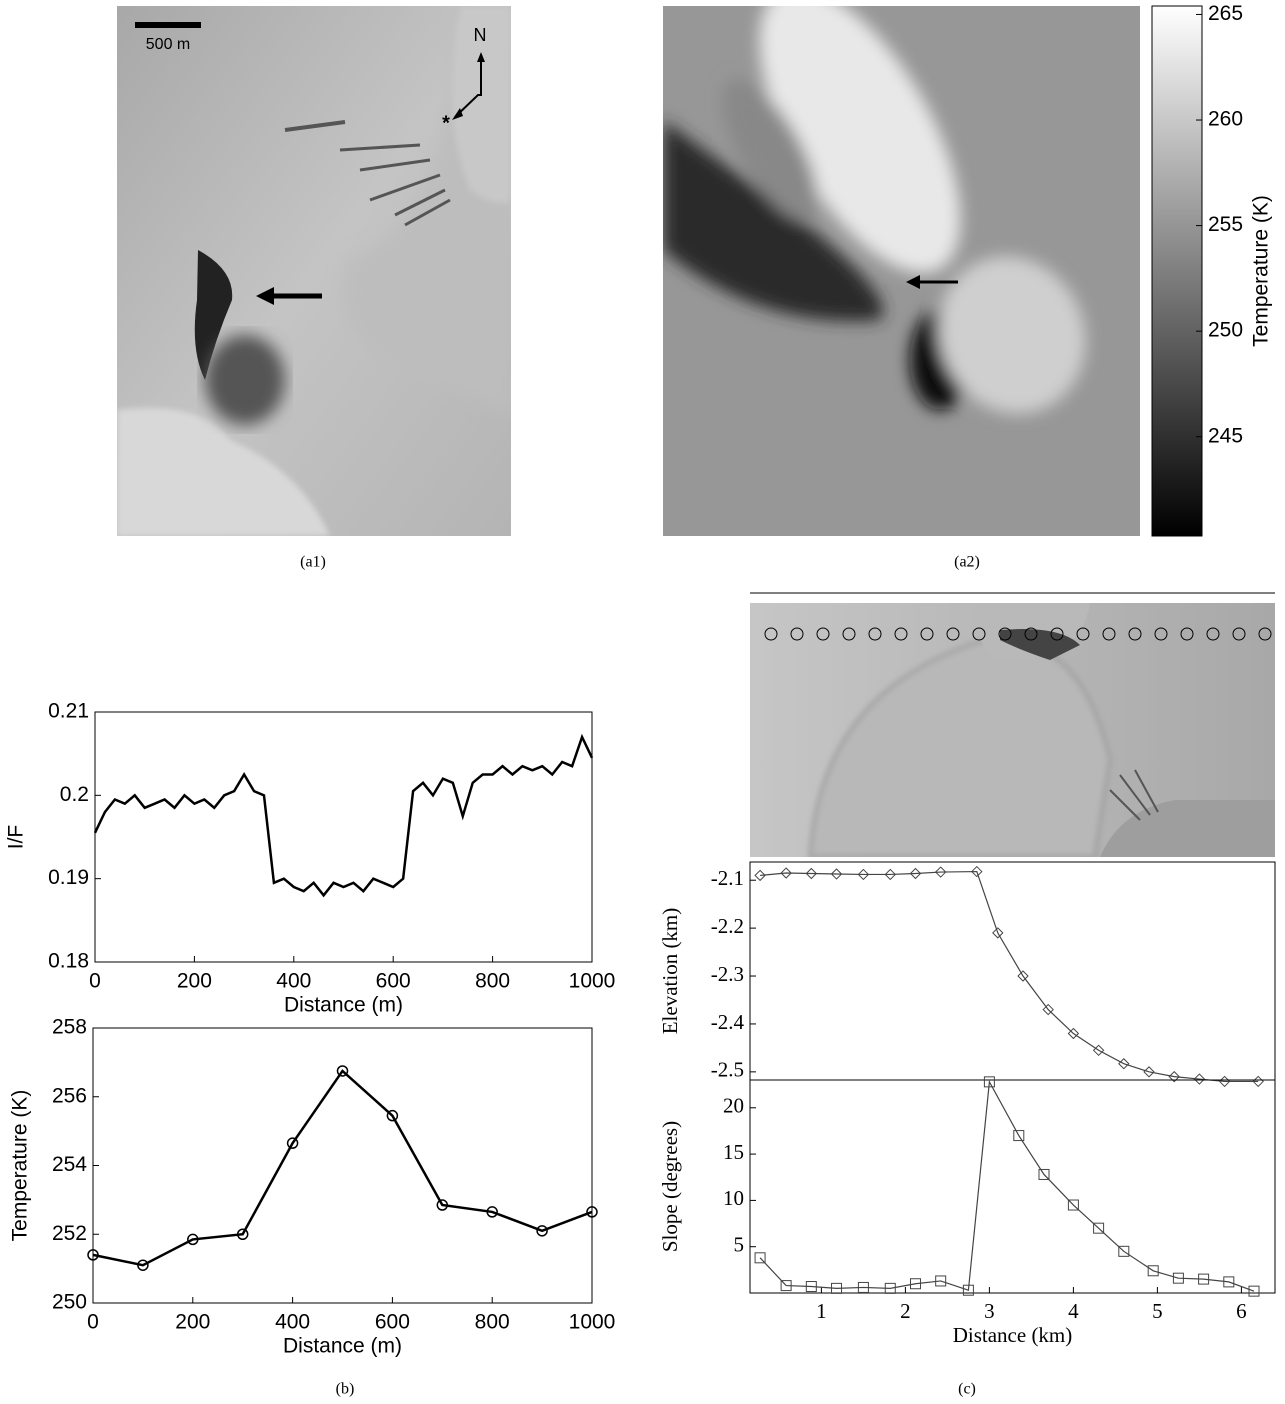 The height and width of the screenshot is (1404, 1285). What do you see at coordinates (1225, 435) in the screenshot?
I see `y-tick-label: 245` at bounding box center [1225, 435].